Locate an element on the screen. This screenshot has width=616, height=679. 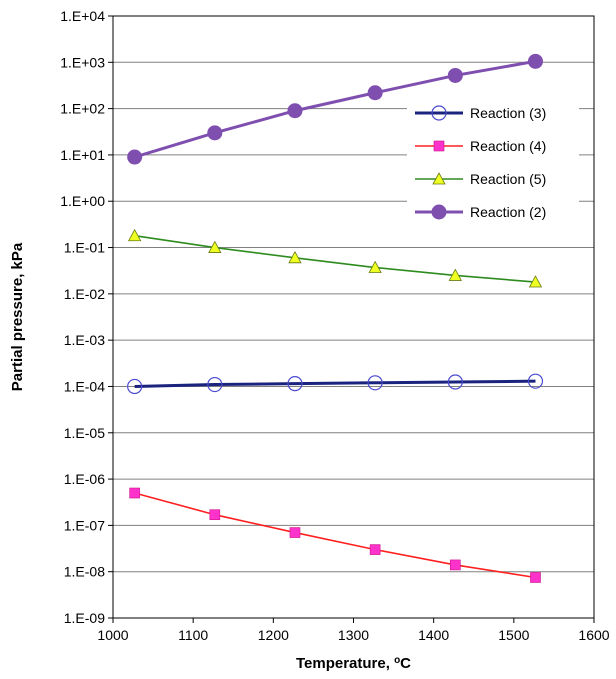
legend-label: Reaction (5) is located at coordinates (508, 179).